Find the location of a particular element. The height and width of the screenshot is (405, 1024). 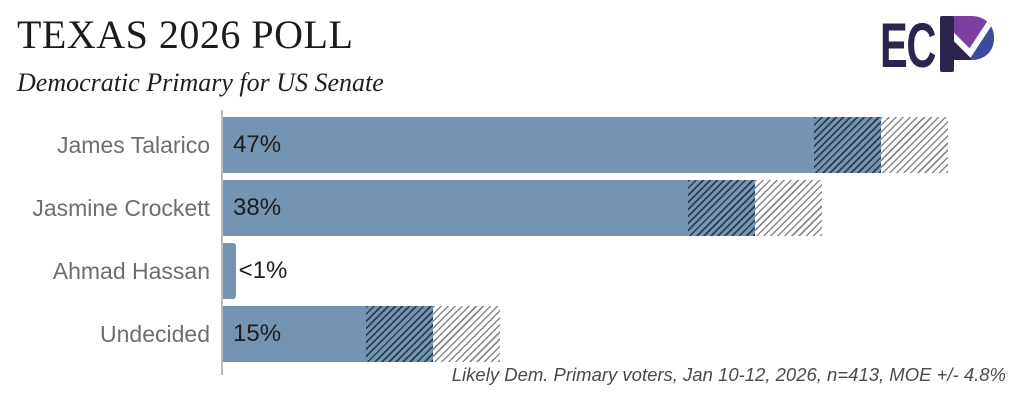

category-label: James Talarico is located at coordinates (133, 145).